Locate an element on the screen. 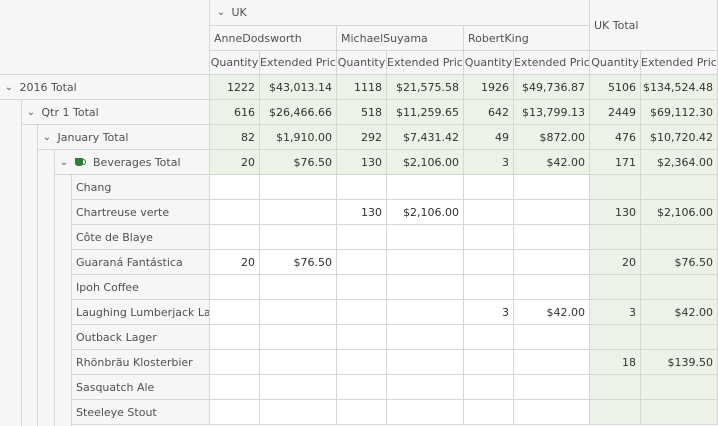 This screenshot has width=718, height=426. column-header-employee: RobertKing is located at coordinates (527, 38).